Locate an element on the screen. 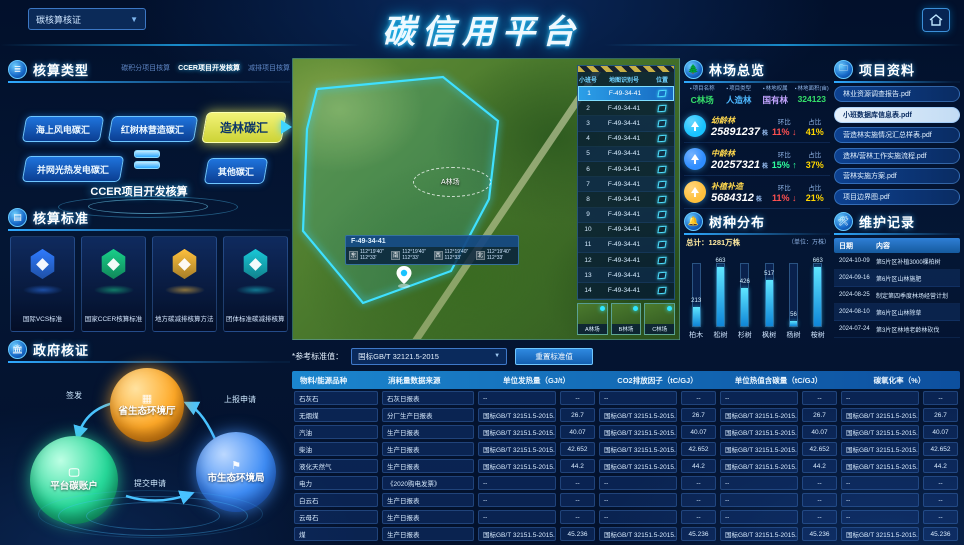 This screenshot has height=545, width=964. material-name: 柴油 is located at coordinates (336, 449).